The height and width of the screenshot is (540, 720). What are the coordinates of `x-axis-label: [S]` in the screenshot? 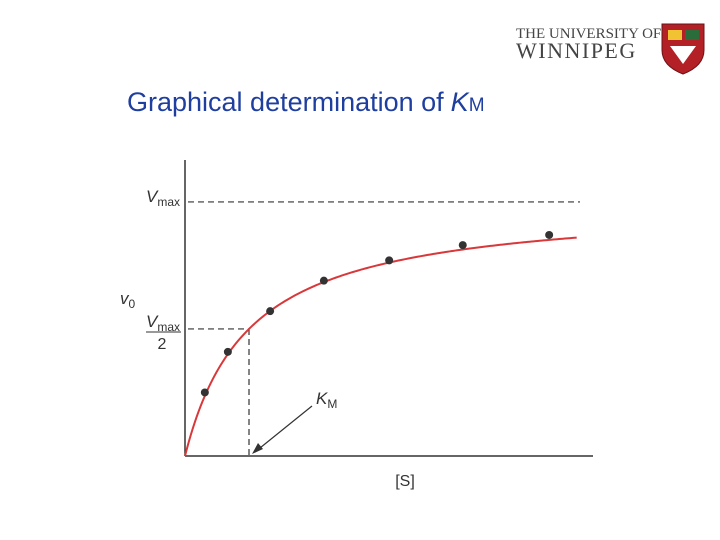 It's located at (405, 481).